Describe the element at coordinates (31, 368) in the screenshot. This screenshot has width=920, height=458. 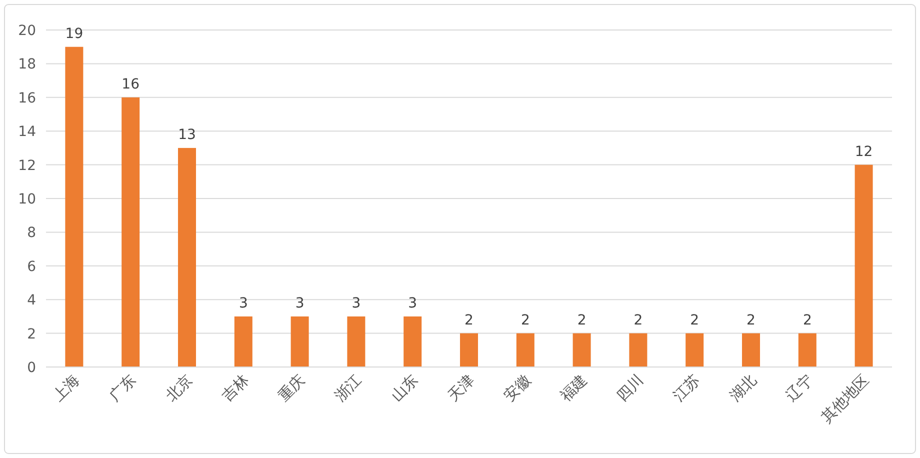
I see `y-tick-label: 0` at that location.